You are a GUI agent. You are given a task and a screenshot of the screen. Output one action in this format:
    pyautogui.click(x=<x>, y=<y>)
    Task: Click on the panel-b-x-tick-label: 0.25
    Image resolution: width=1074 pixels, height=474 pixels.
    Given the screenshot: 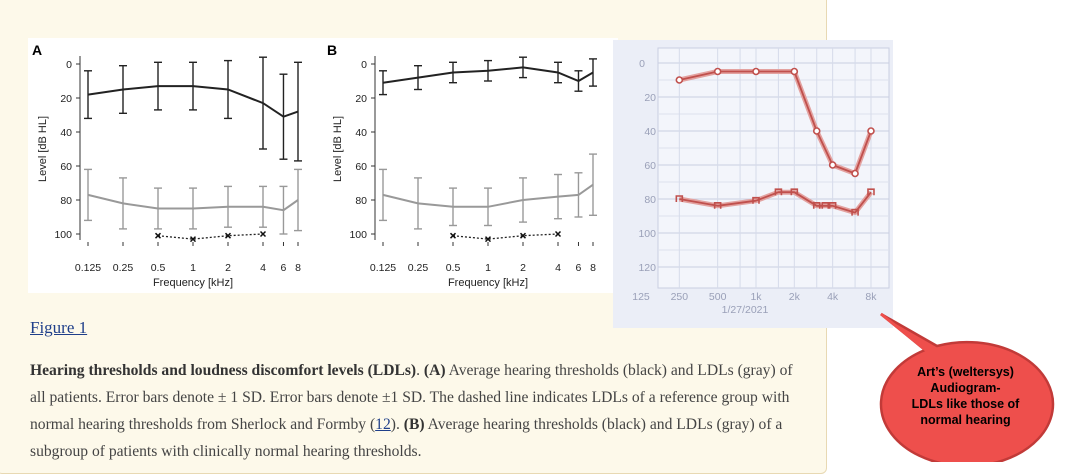 What is the action you would take?
    pyautogui.click(x=418, y=268)
    